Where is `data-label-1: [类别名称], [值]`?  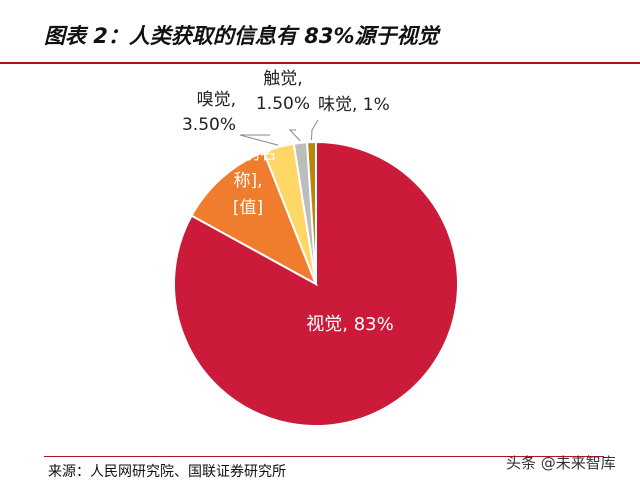 data-label-1: [类别名称], [值] is located at coordinates (248, 181).